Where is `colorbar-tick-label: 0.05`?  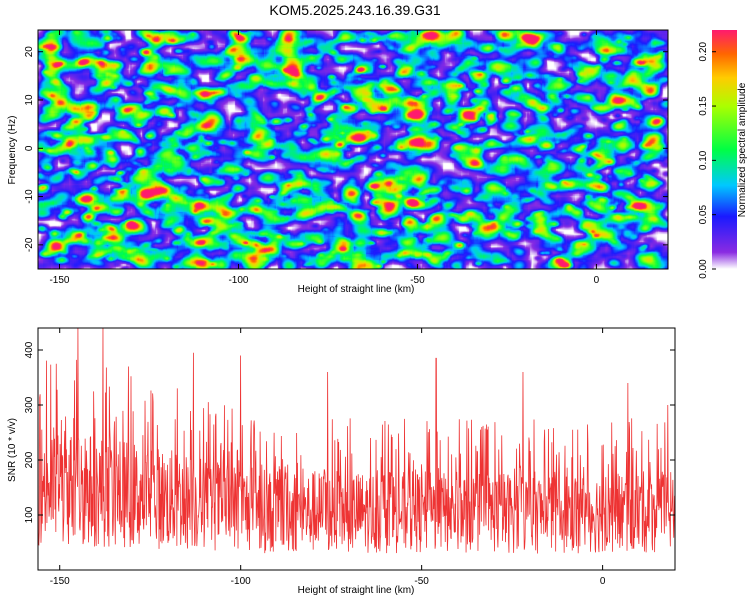
colorbar-tick-label: 0.05 is located at coordinates (703, 215).